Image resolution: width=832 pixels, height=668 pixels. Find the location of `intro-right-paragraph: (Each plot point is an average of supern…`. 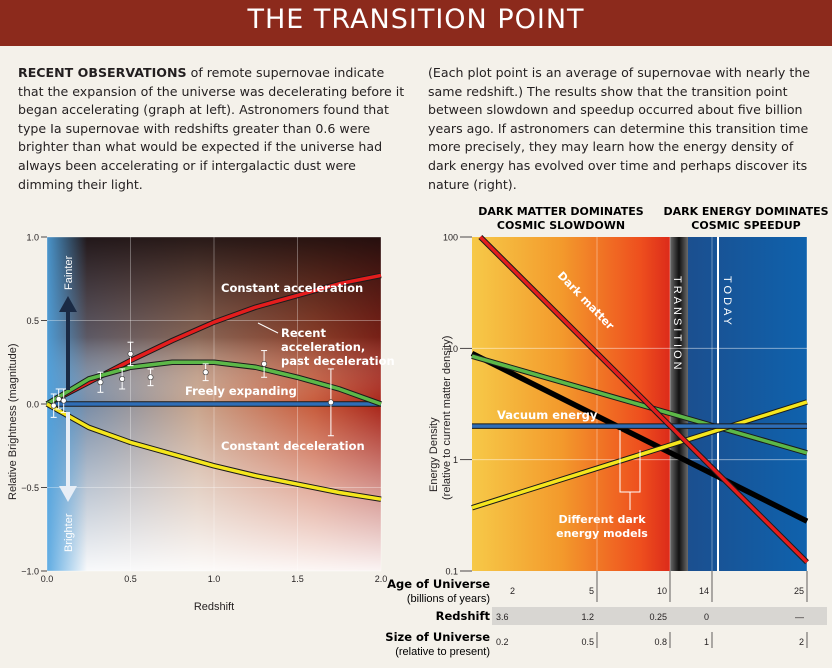

intro-right-paragraph: (Each plot point is an average of supern… is located at coordinates (619, 128).